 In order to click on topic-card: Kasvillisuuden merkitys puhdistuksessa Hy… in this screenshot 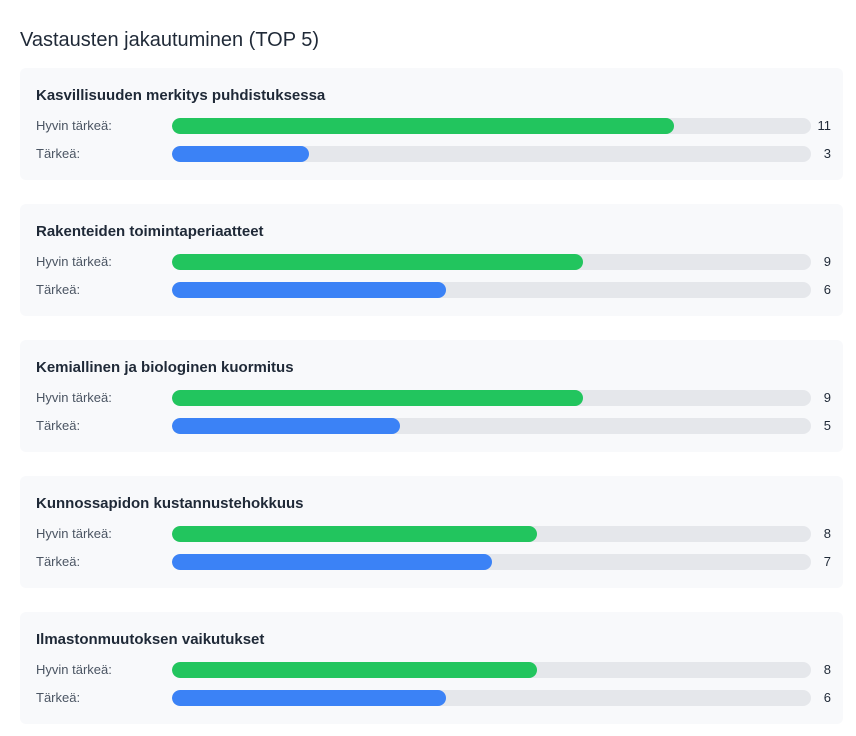, I will do `click(431, 124)`.